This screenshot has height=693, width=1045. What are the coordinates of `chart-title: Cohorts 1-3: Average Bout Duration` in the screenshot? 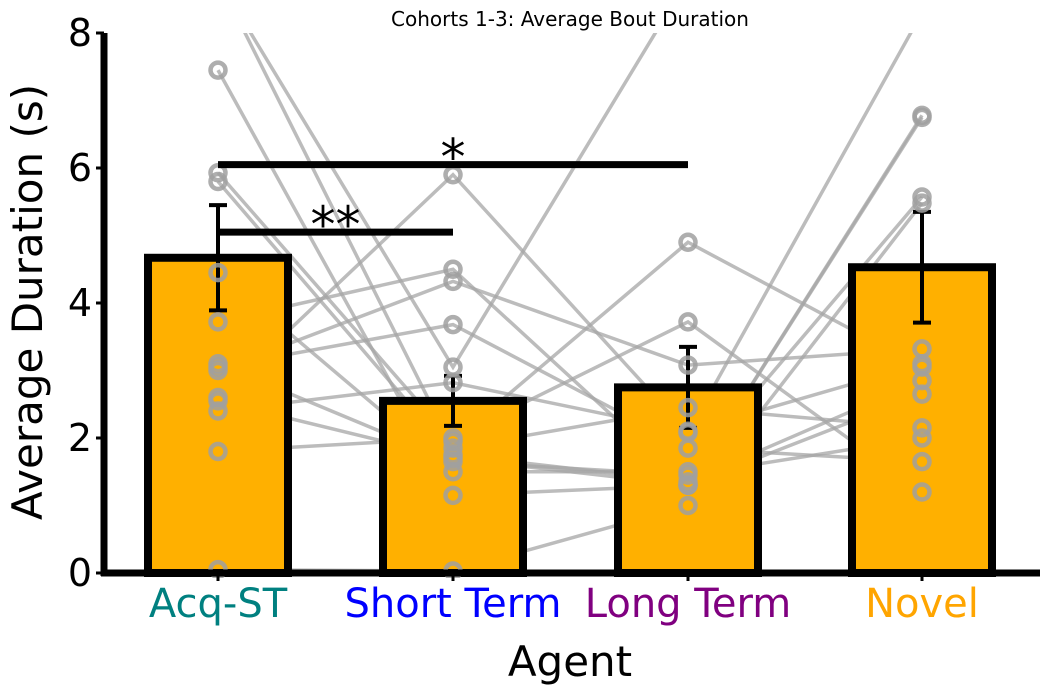 It's located at (570, 19).